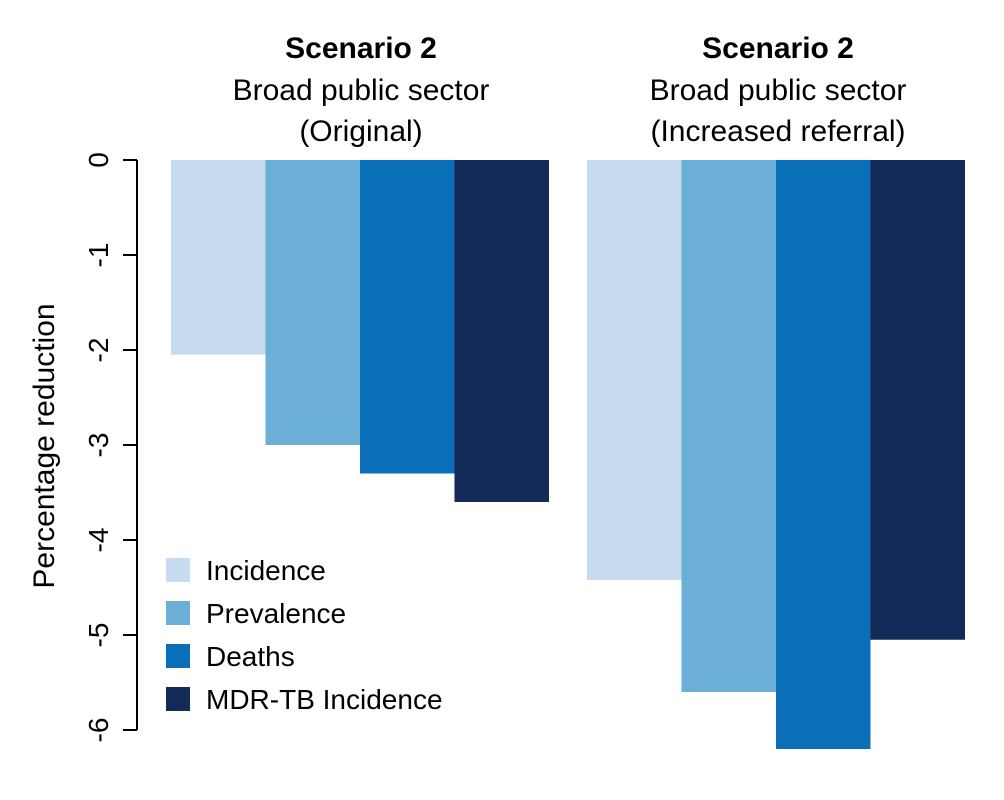 The height and width of the screenshot is (800, 1004). What do you see at coordinates (778, 90) in the screenshot?
I see `panel-2-subtitle-line1: Broad public sector` at bounding box center [778, 90].